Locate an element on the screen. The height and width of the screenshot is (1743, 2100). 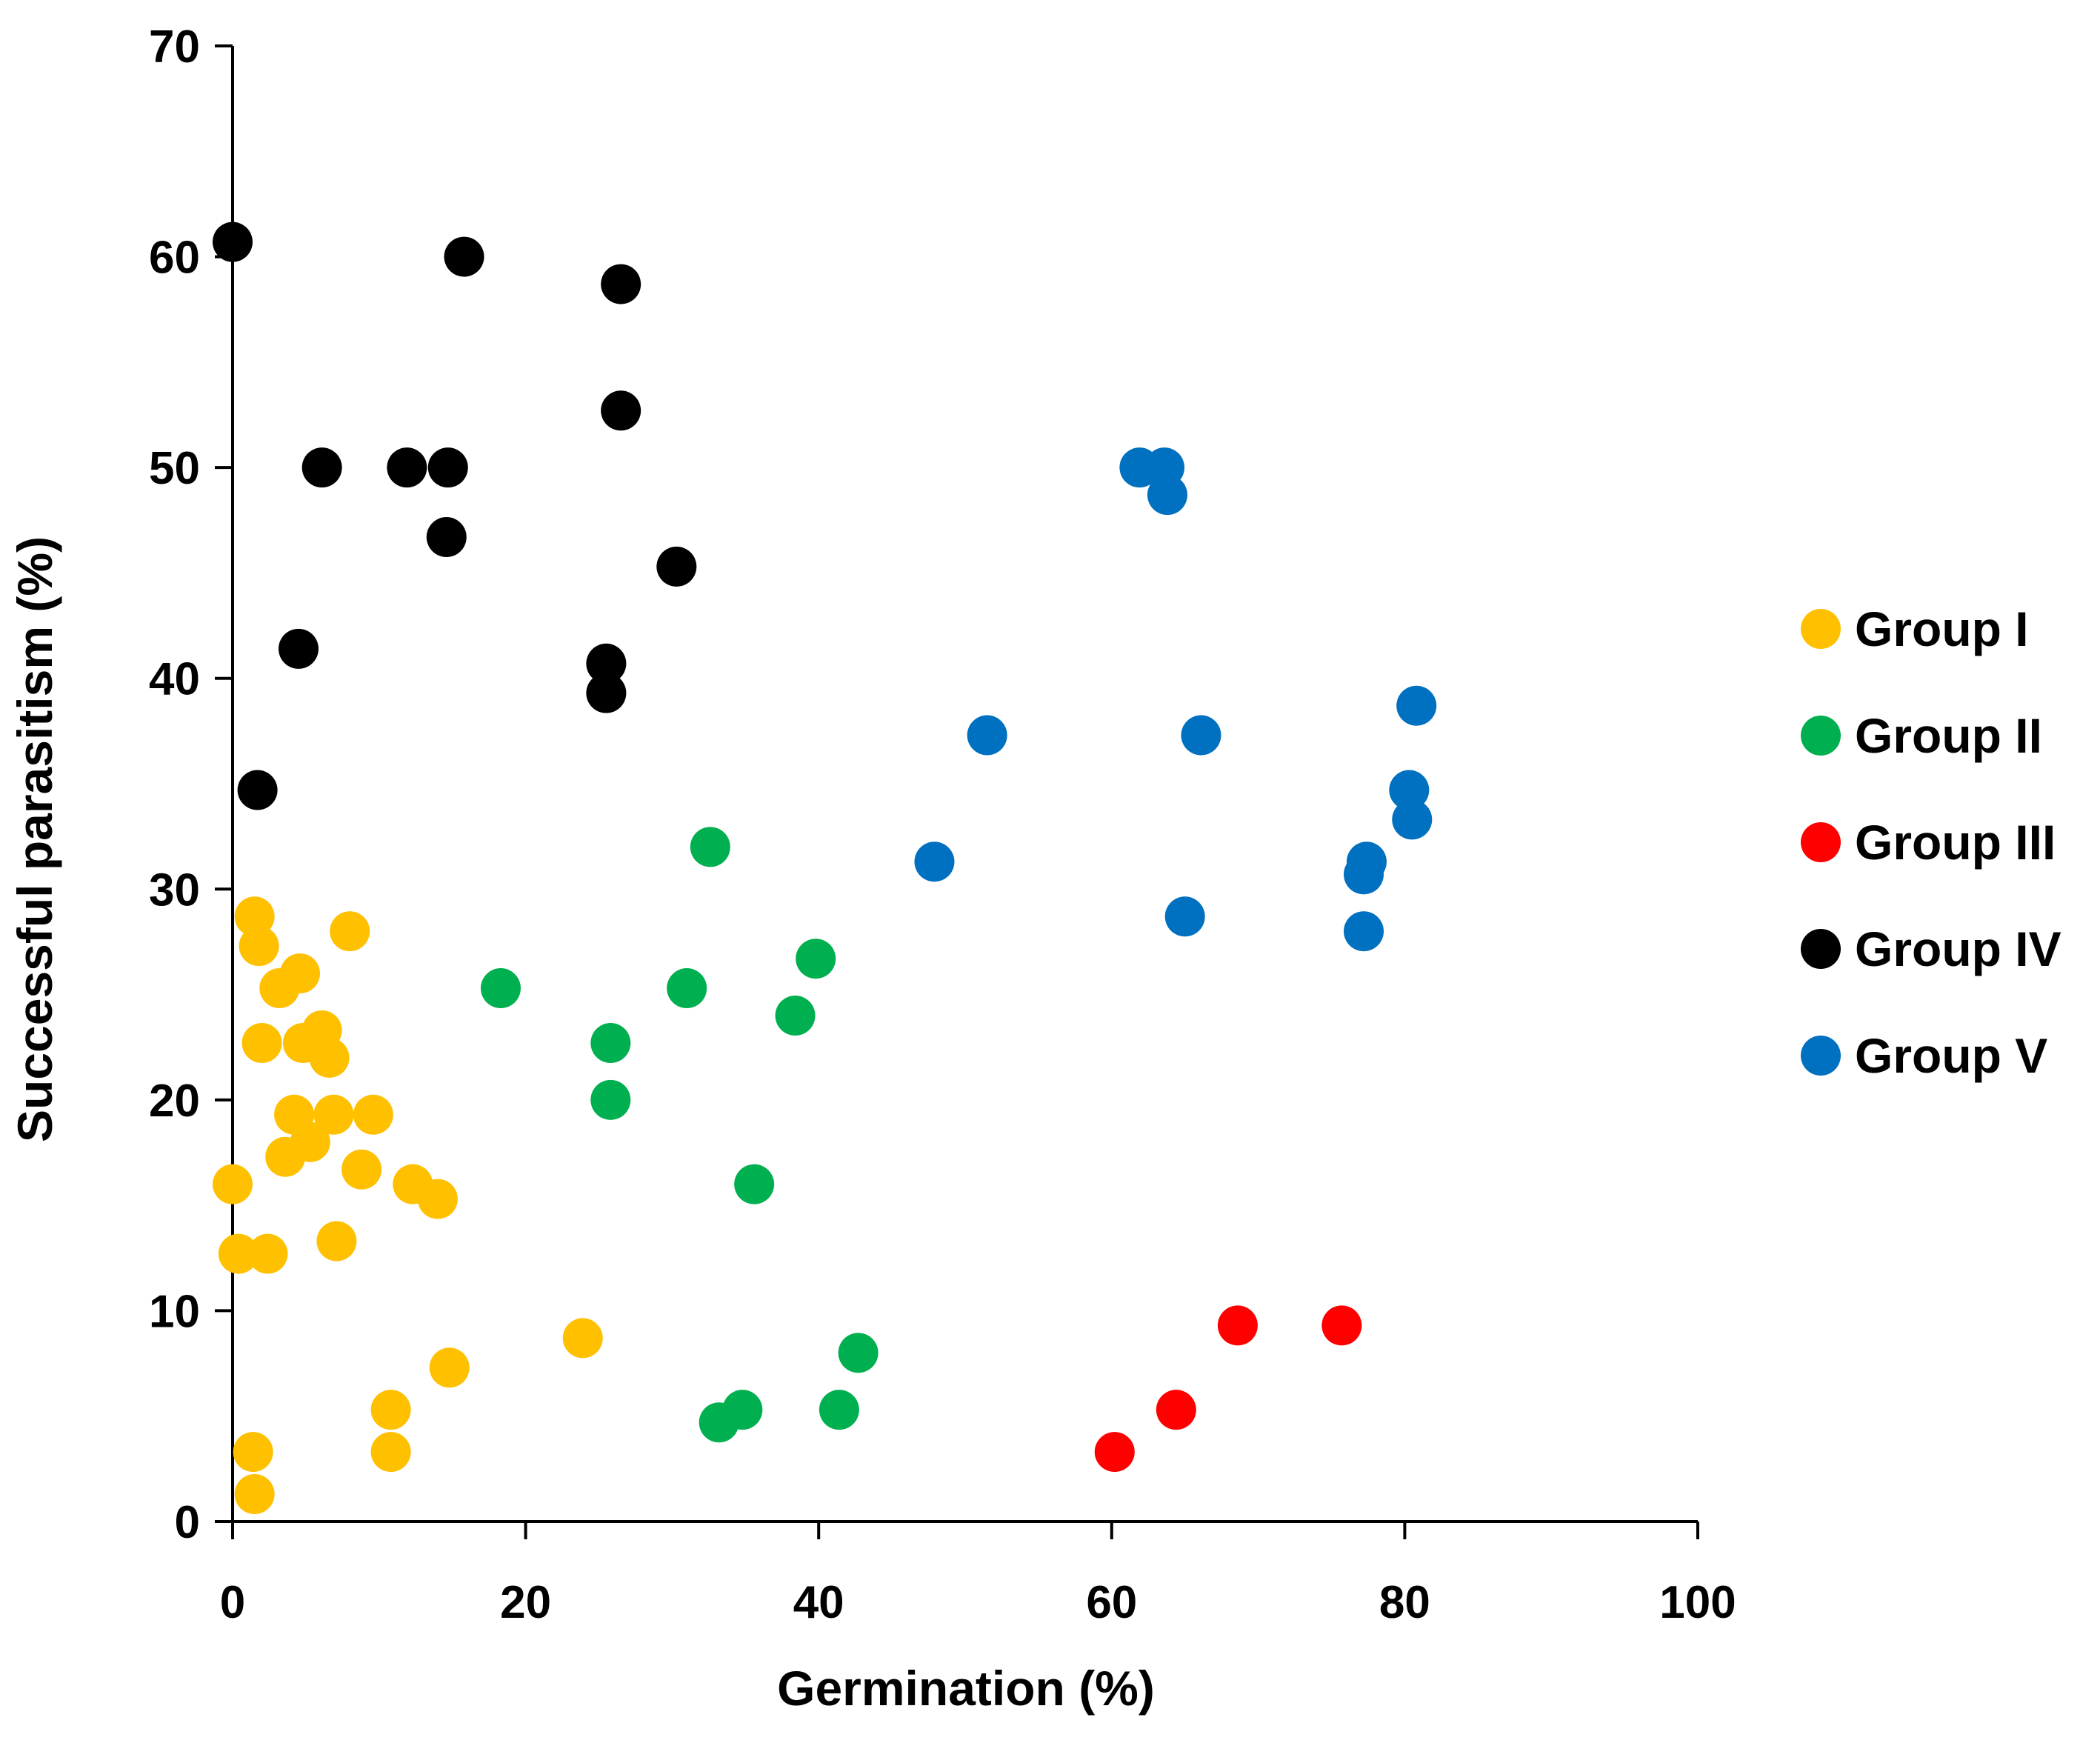
x-axis-title: Germination (%) is located at coordinates (966, 1688).